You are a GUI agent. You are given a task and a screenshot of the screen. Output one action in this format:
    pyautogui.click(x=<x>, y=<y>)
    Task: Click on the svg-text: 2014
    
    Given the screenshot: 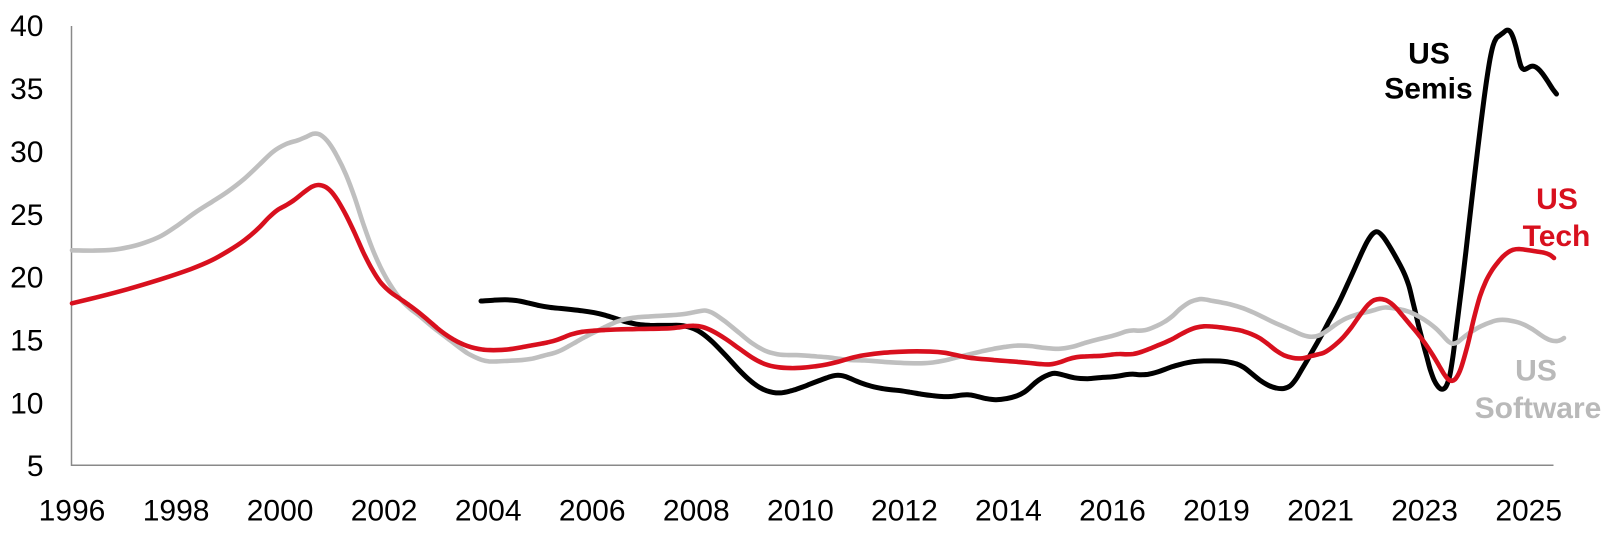 What is the action you would take?
    pyautogui.click(x=1008, y=511)
    